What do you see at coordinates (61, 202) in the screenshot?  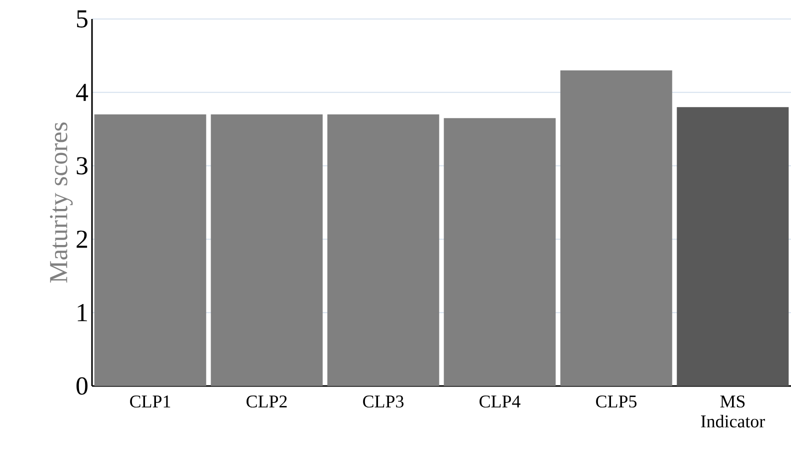 I see `y-axis-title: Maturity scores` at bounding box center [61, 202].